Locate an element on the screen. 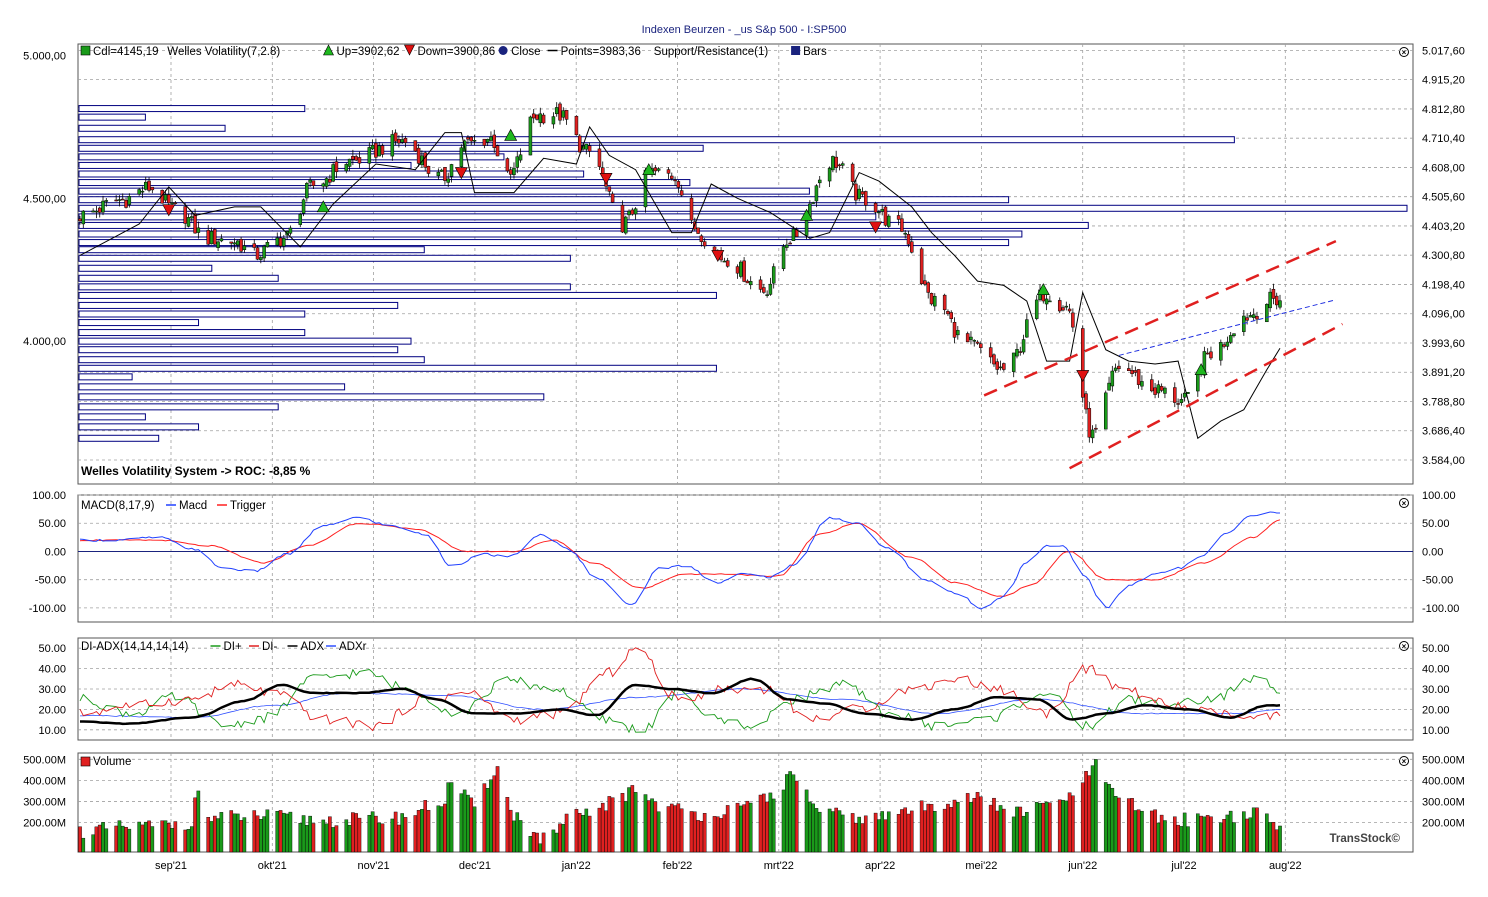 This screenshot has width=1488, height=897. price-legend-item: Welles Volatility(7,2.8) is located at coordinates (223, 52).